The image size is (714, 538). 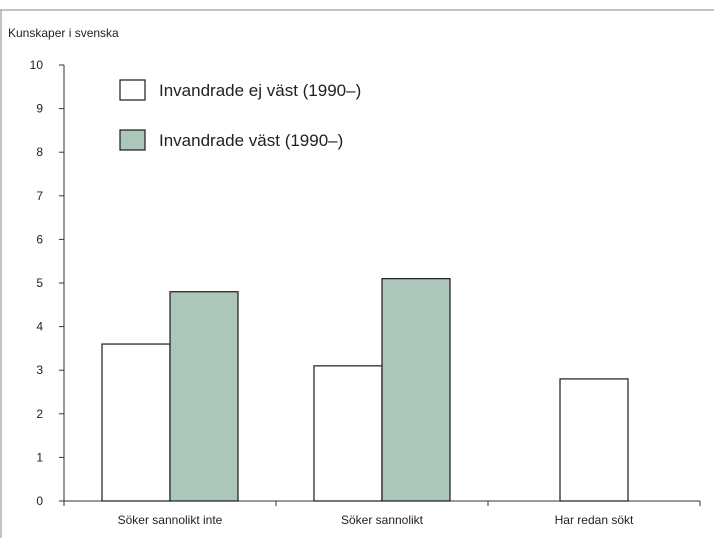 I want to click on y-tick-label: 1, so click(x=39, y=457).